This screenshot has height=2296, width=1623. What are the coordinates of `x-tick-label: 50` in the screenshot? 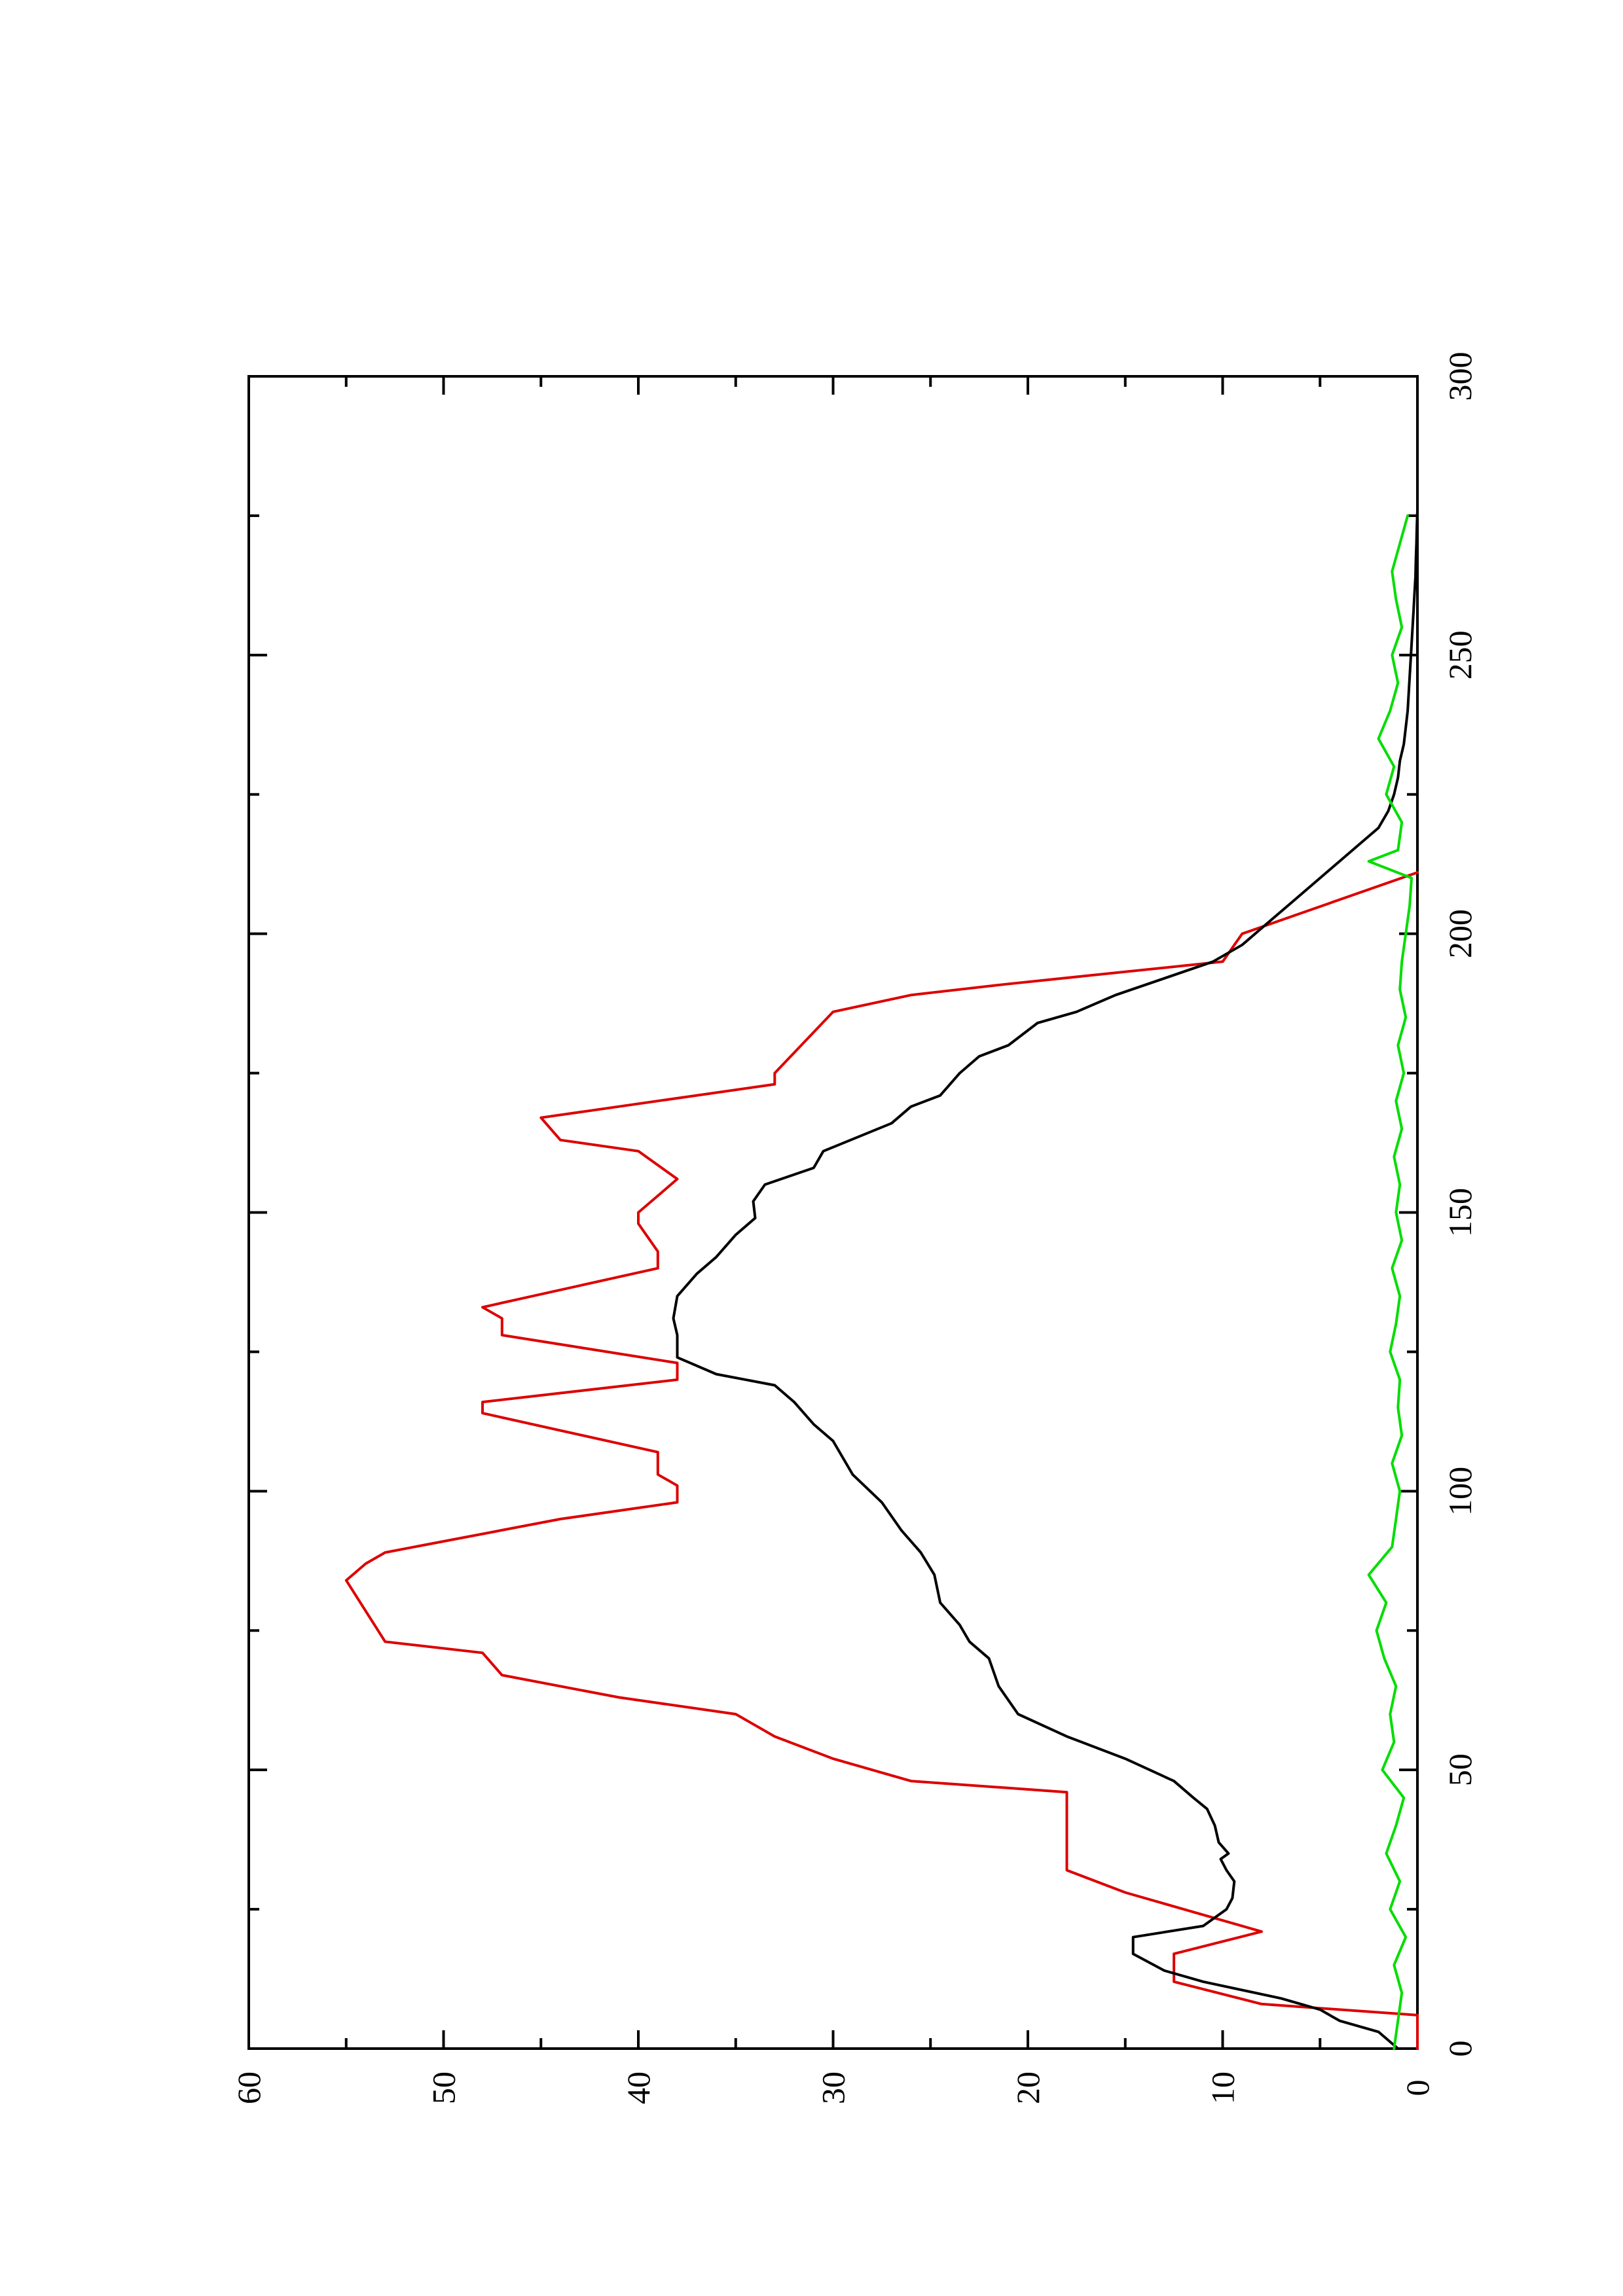 It's located at (1460, 1769).